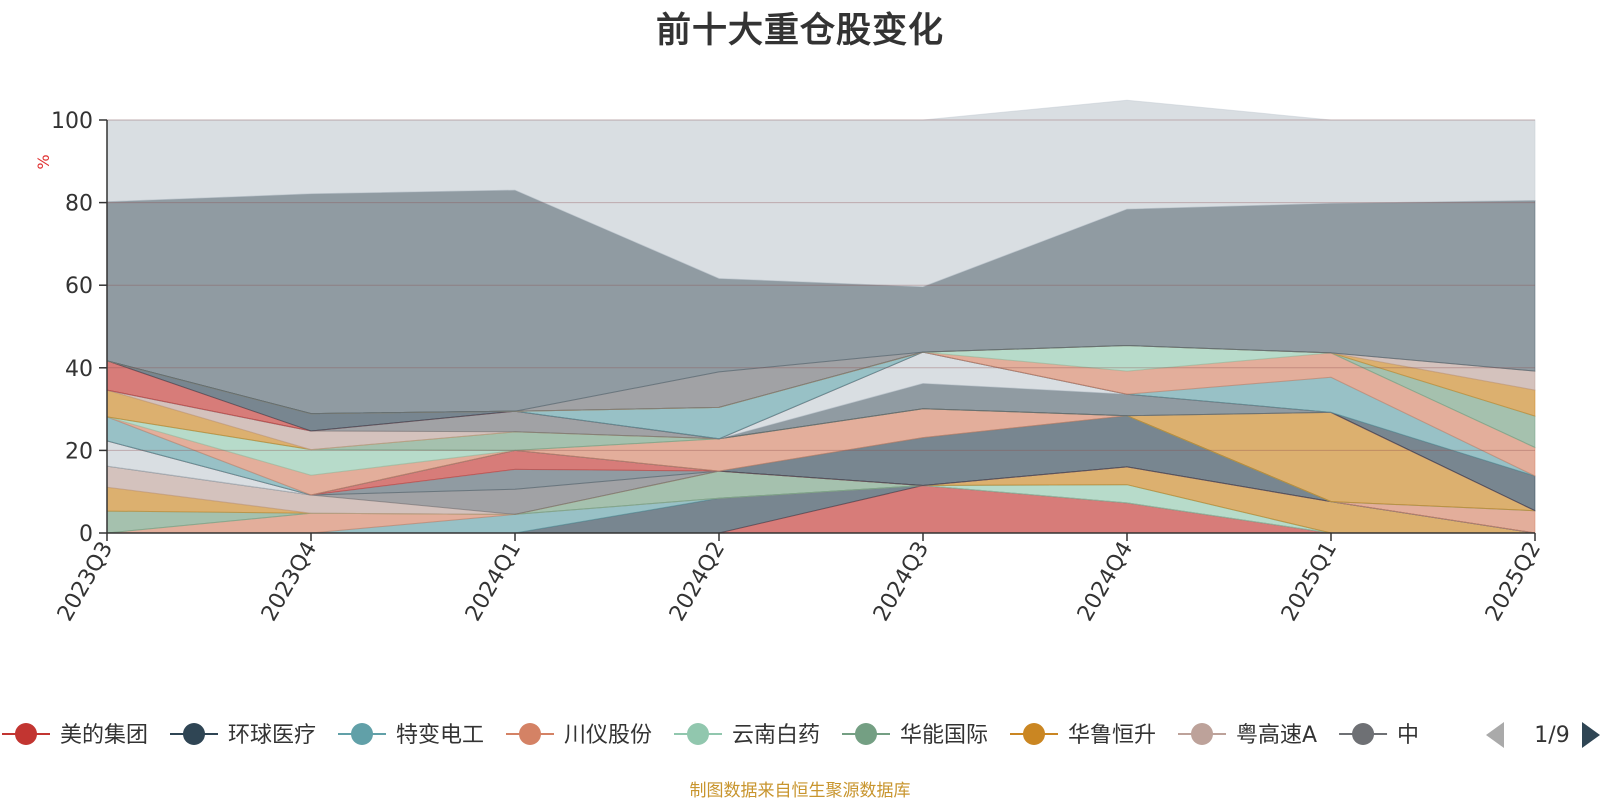 The height and width of the screenshot is (801, 1600). What do you see at coordinates (1551, 735) in the screenshot?
I see `legend-page-indicator: 1/9` at bounding box center [1551, 735].